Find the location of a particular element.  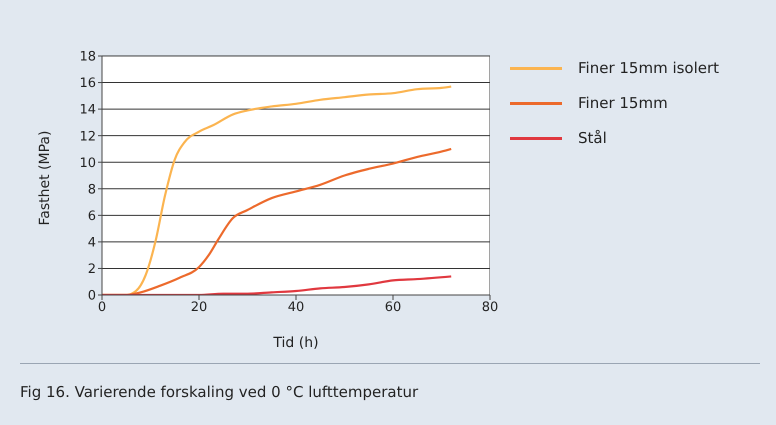

x-tick-label: 60 is located at coordinates (393, 308).